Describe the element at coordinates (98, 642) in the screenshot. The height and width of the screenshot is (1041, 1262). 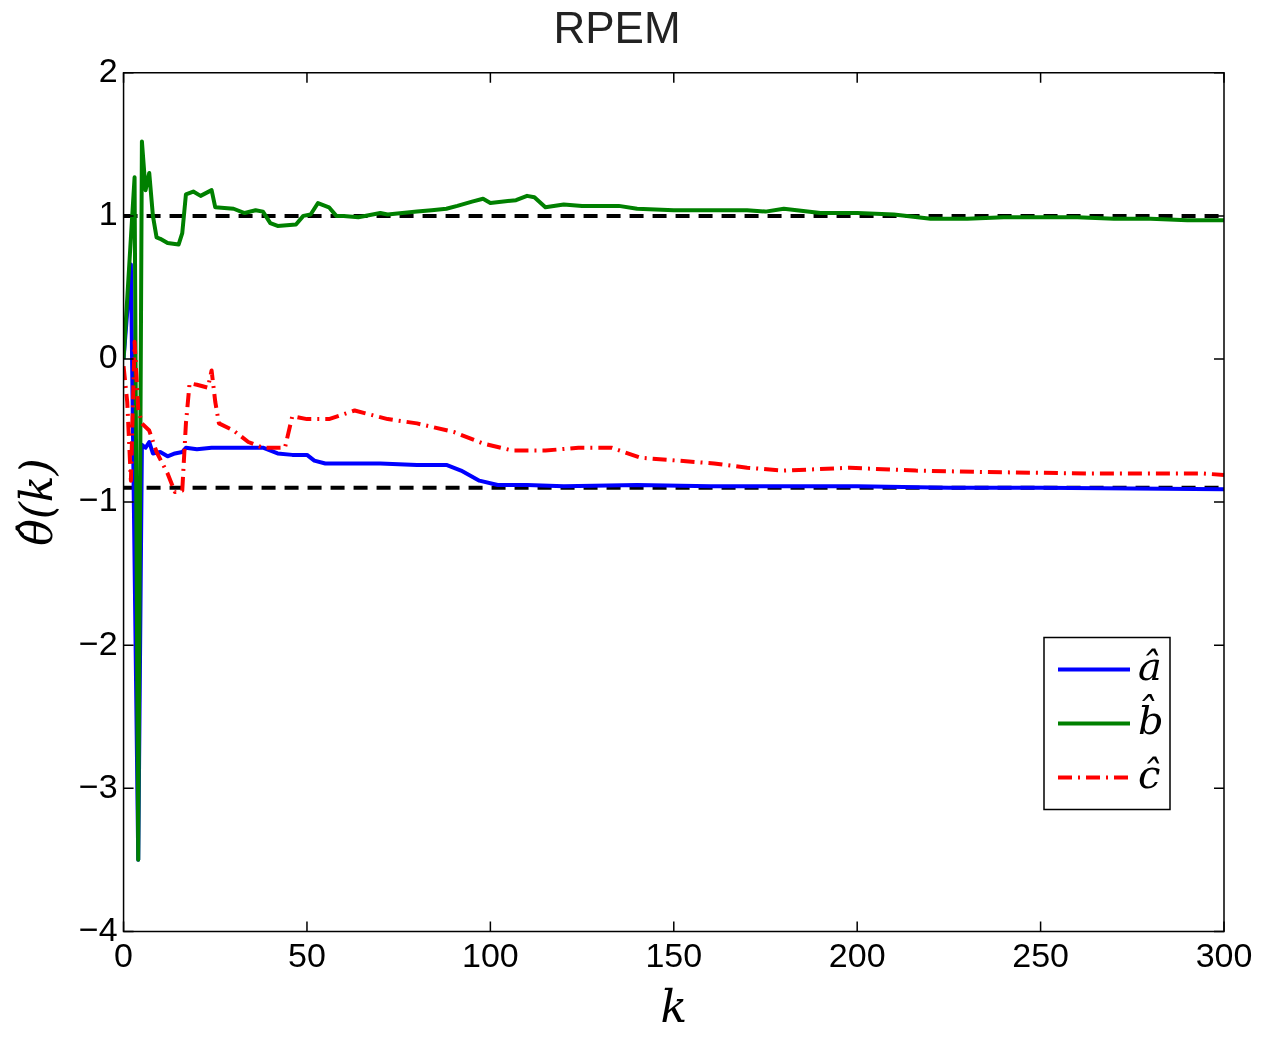
I see `y-tick-label: −2` at that location.